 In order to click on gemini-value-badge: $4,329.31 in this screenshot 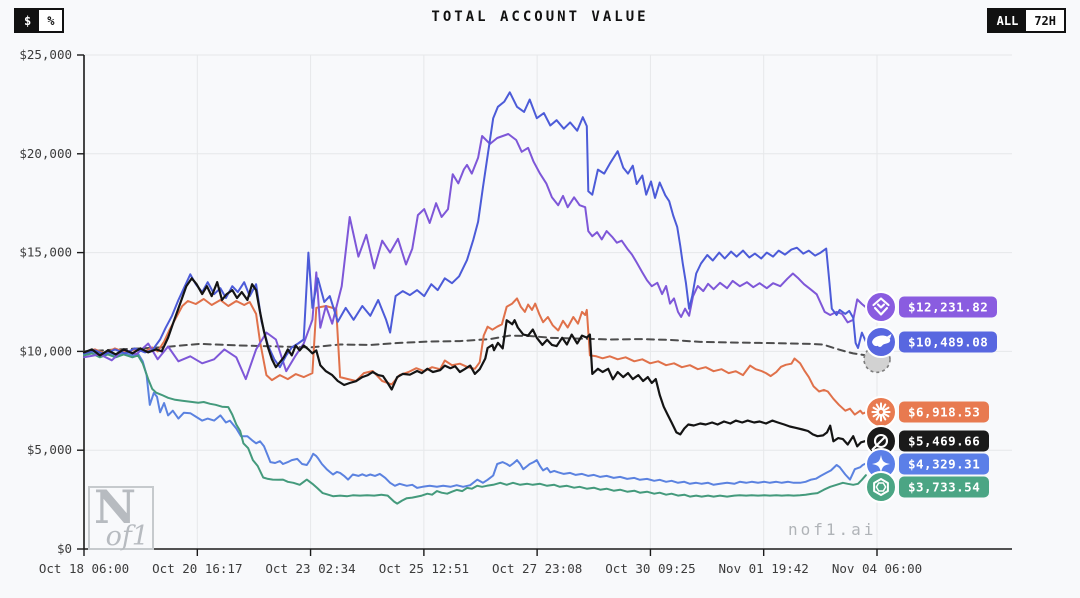, I will do `click(944, 464)`.